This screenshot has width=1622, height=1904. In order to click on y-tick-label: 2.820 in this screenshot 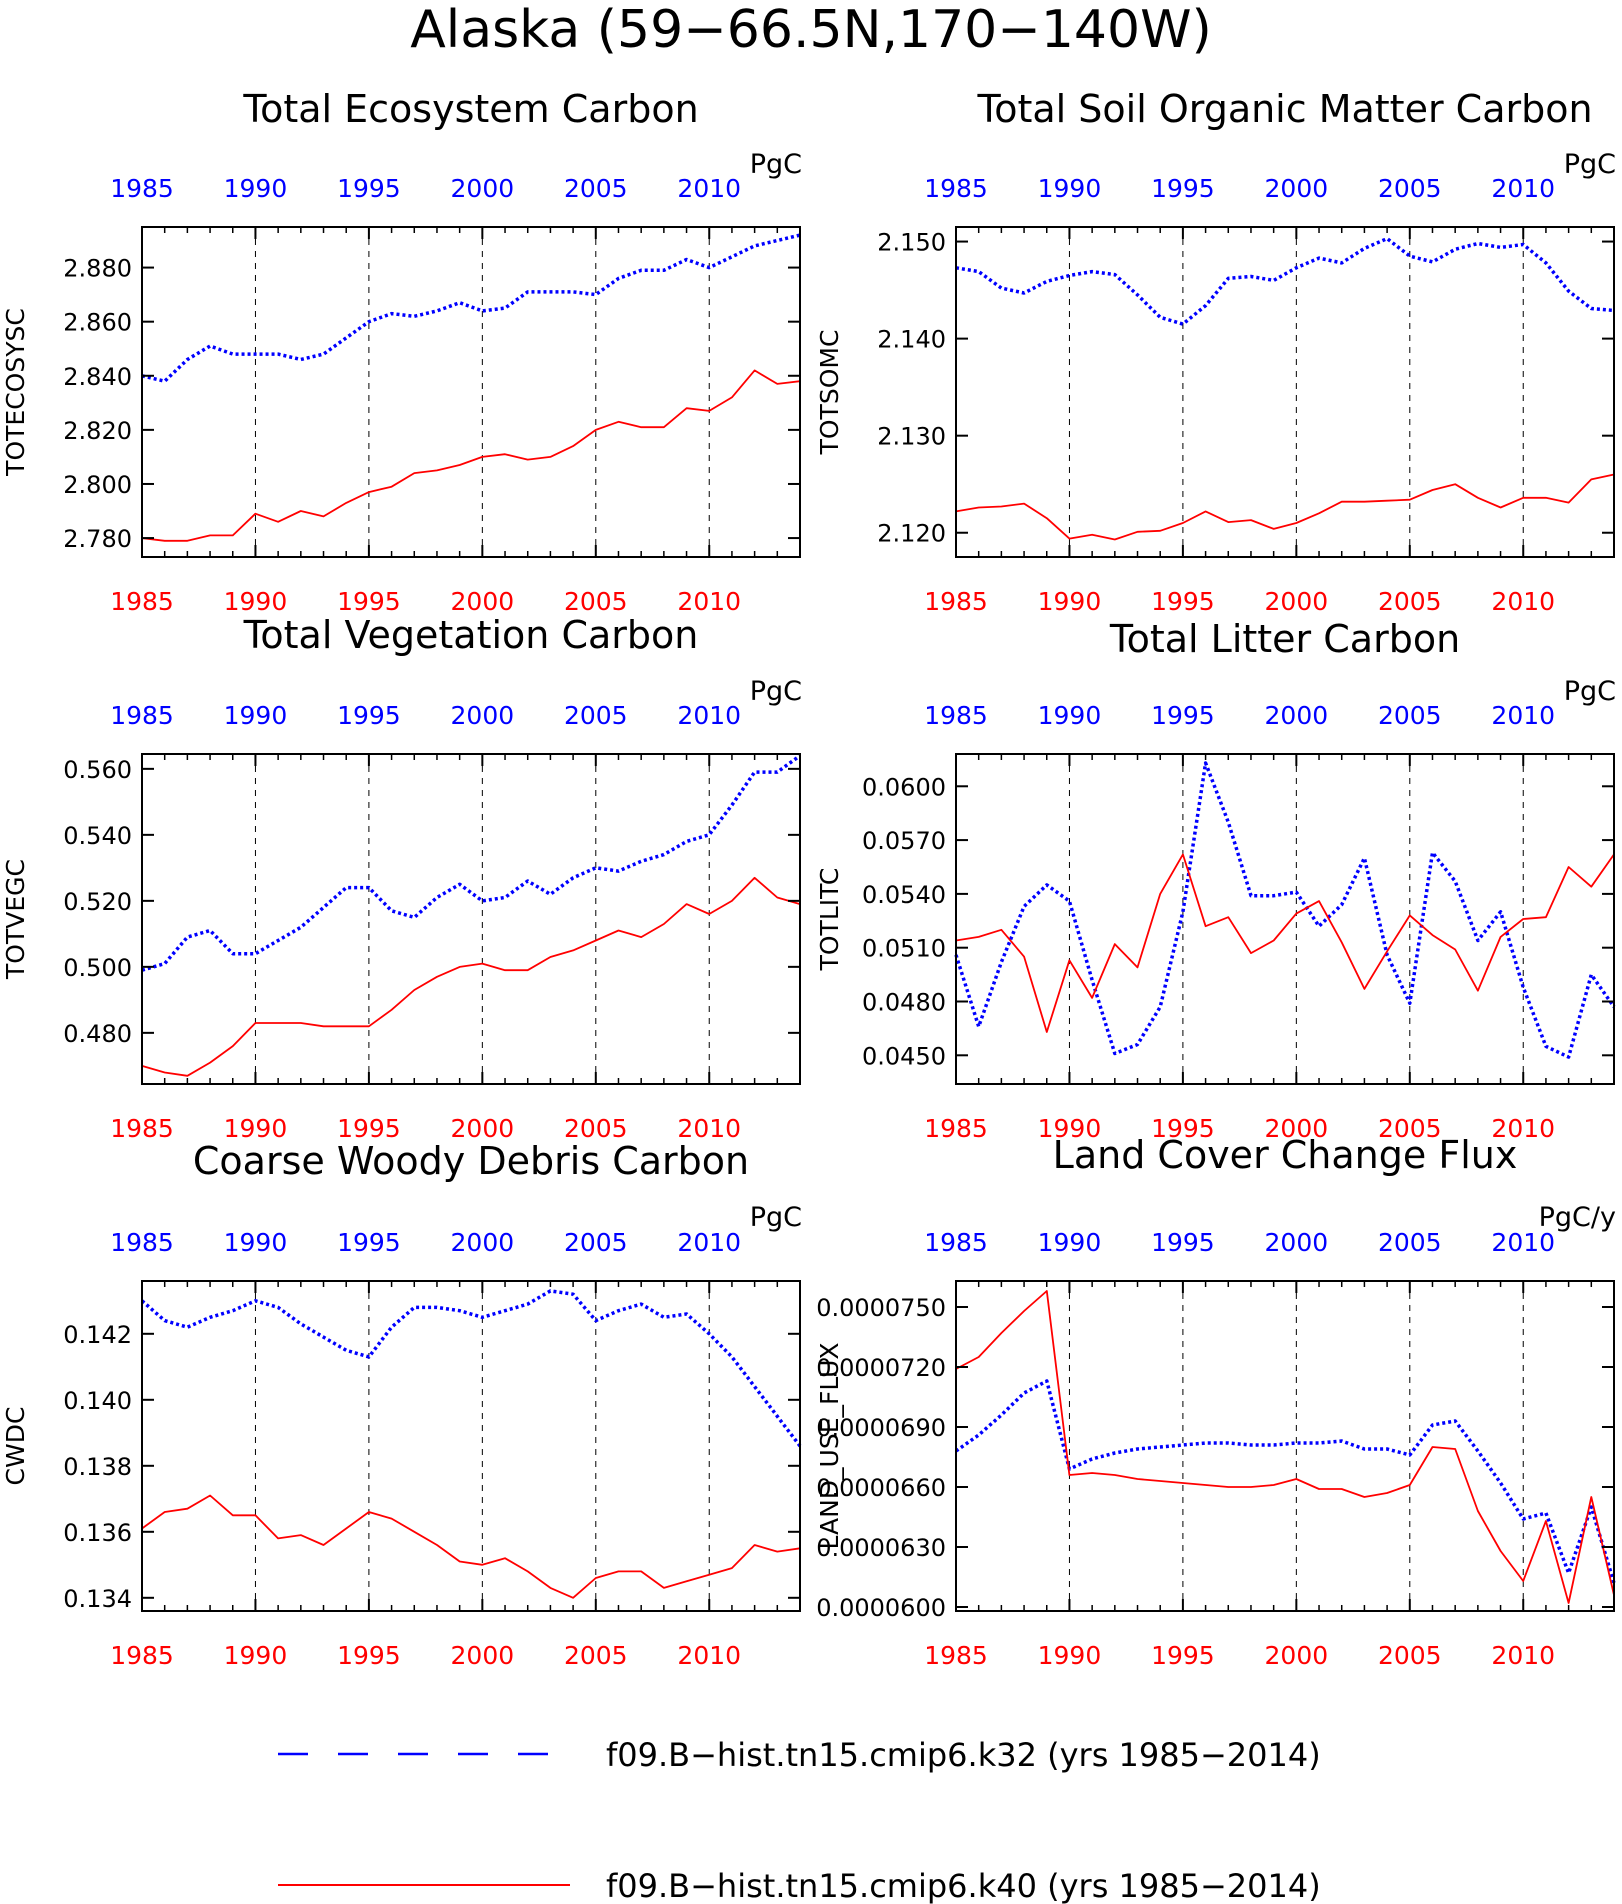, I will do `click(97, 431)`.